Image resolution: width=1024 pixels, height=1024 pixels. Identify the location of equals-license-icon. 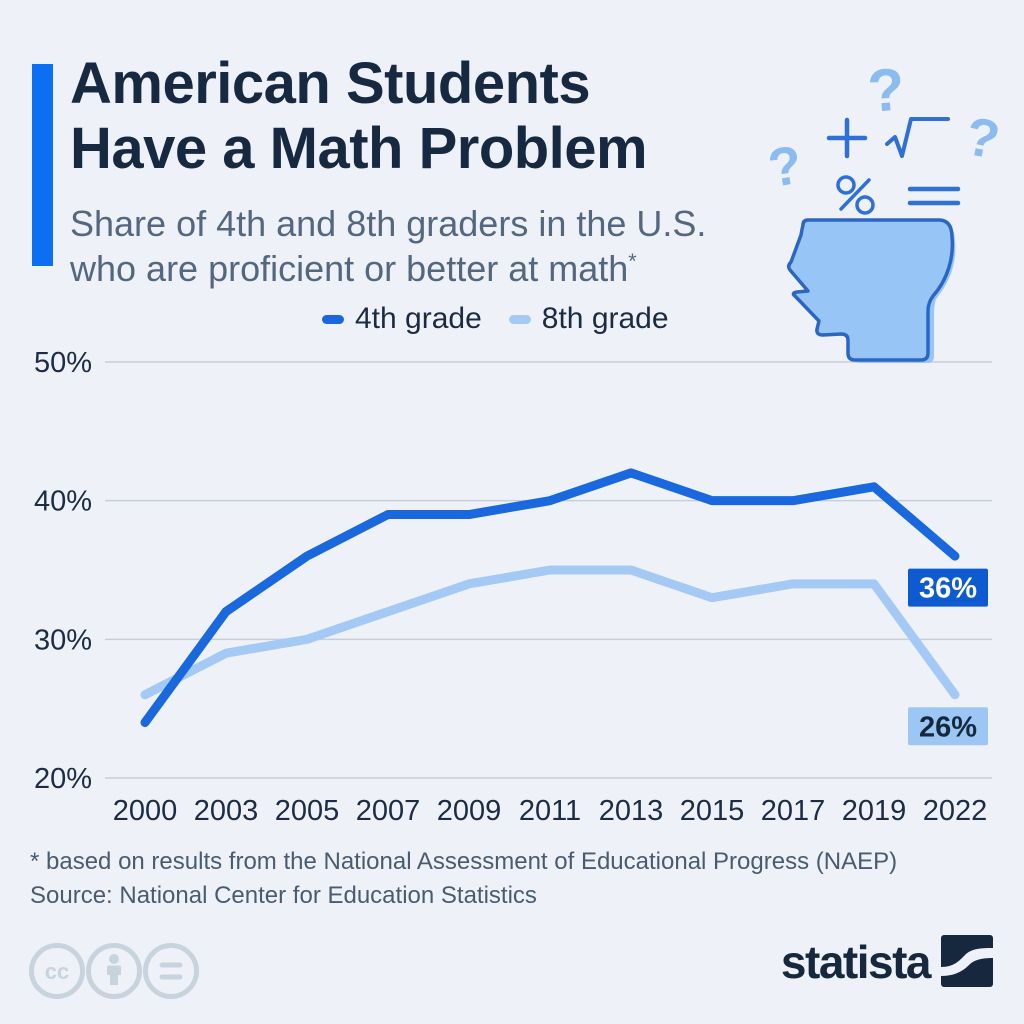
(171, 971).